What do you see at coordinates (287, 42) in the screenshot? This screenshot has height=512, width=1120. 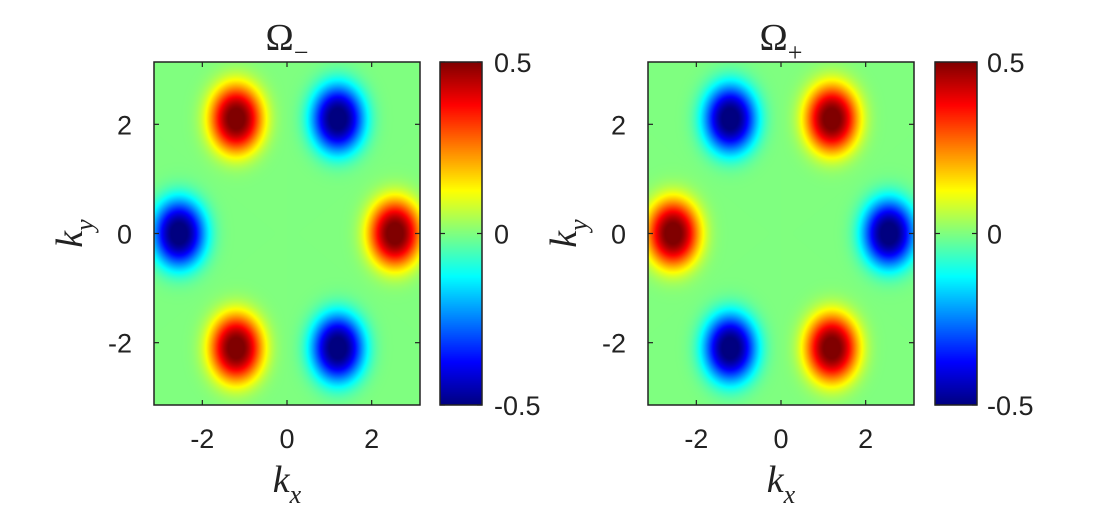 I see `chart-title: Ω−` at bounding box center [287, 42].